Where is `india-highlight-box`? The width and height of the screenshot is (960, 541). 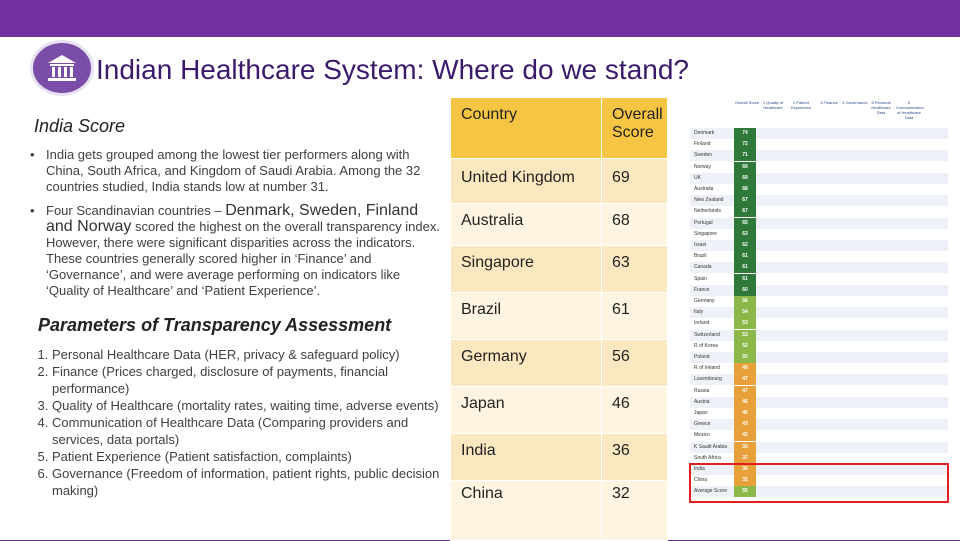
india-highlight-box is located at coordinates (819, 483).